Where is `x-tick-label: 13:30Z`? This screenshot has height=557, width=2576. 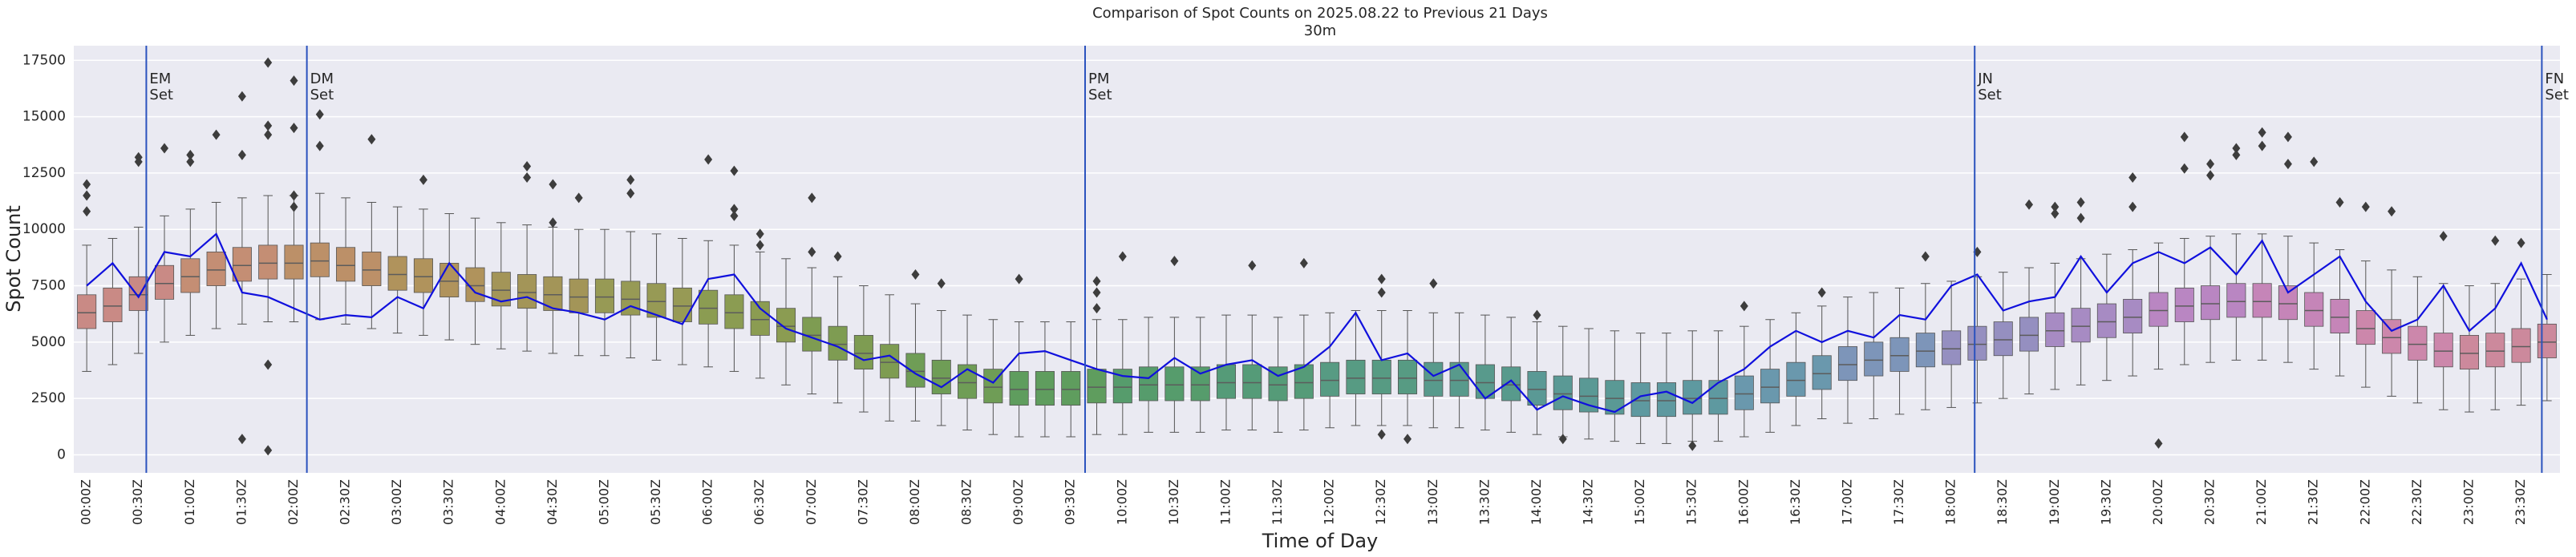 x-tick-label: 13:30Z is located at coordinates (1484, 502).